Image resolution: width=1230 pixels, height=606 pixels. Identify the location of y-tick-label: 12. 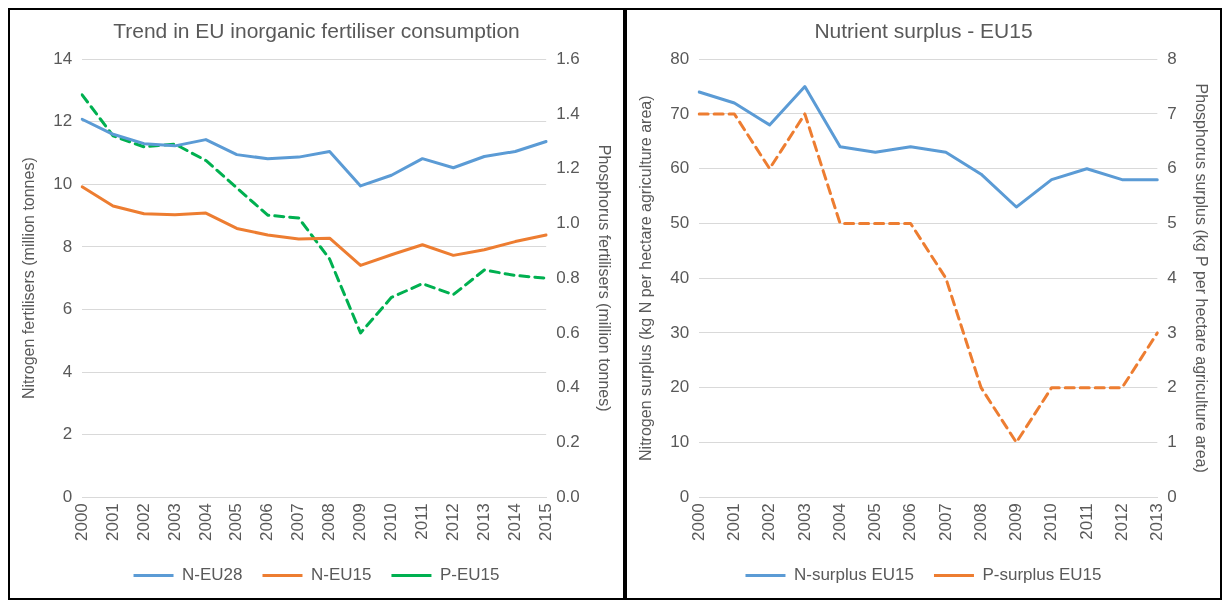
(63, 121).